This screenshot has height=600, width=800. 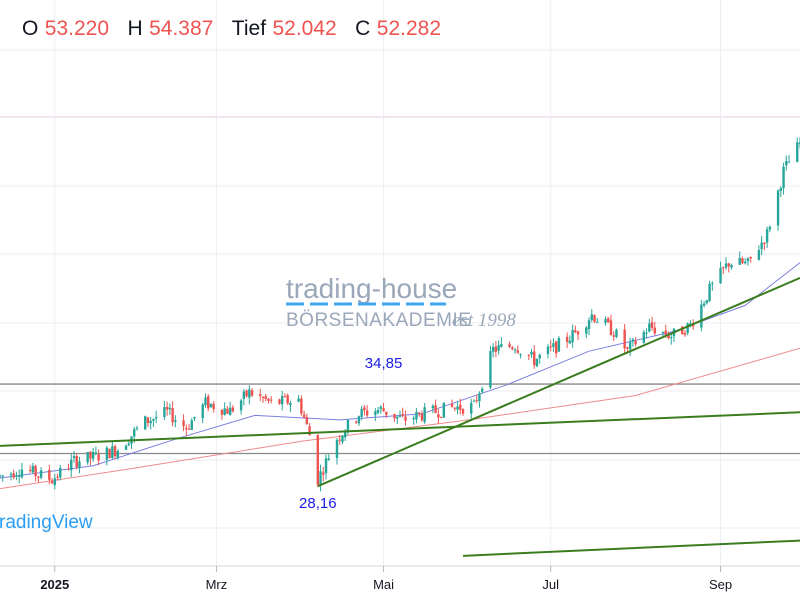 What do you see at coordinates (484, 320) in the screenshot?
I see `watermark-est: est 1998` at bounding box center [484, 320].